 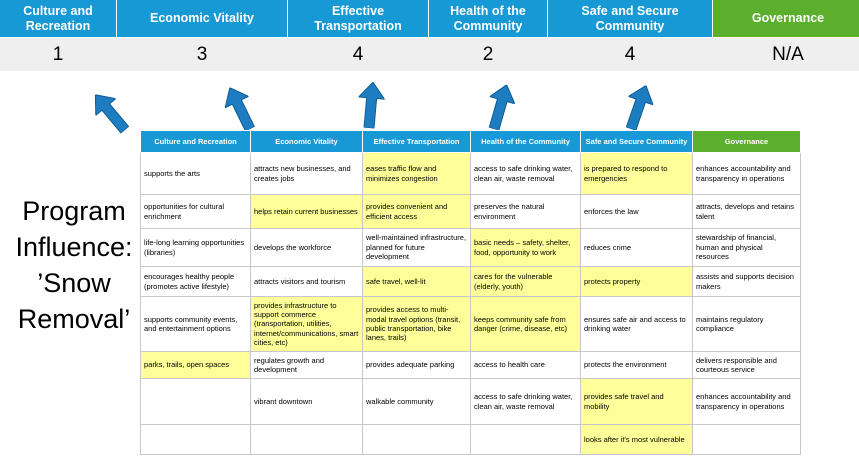 What do you see at coordinates (636, 247) in the screenshot?
I see `matrix-cell: reduces crime` at bounding box center [636, 247].